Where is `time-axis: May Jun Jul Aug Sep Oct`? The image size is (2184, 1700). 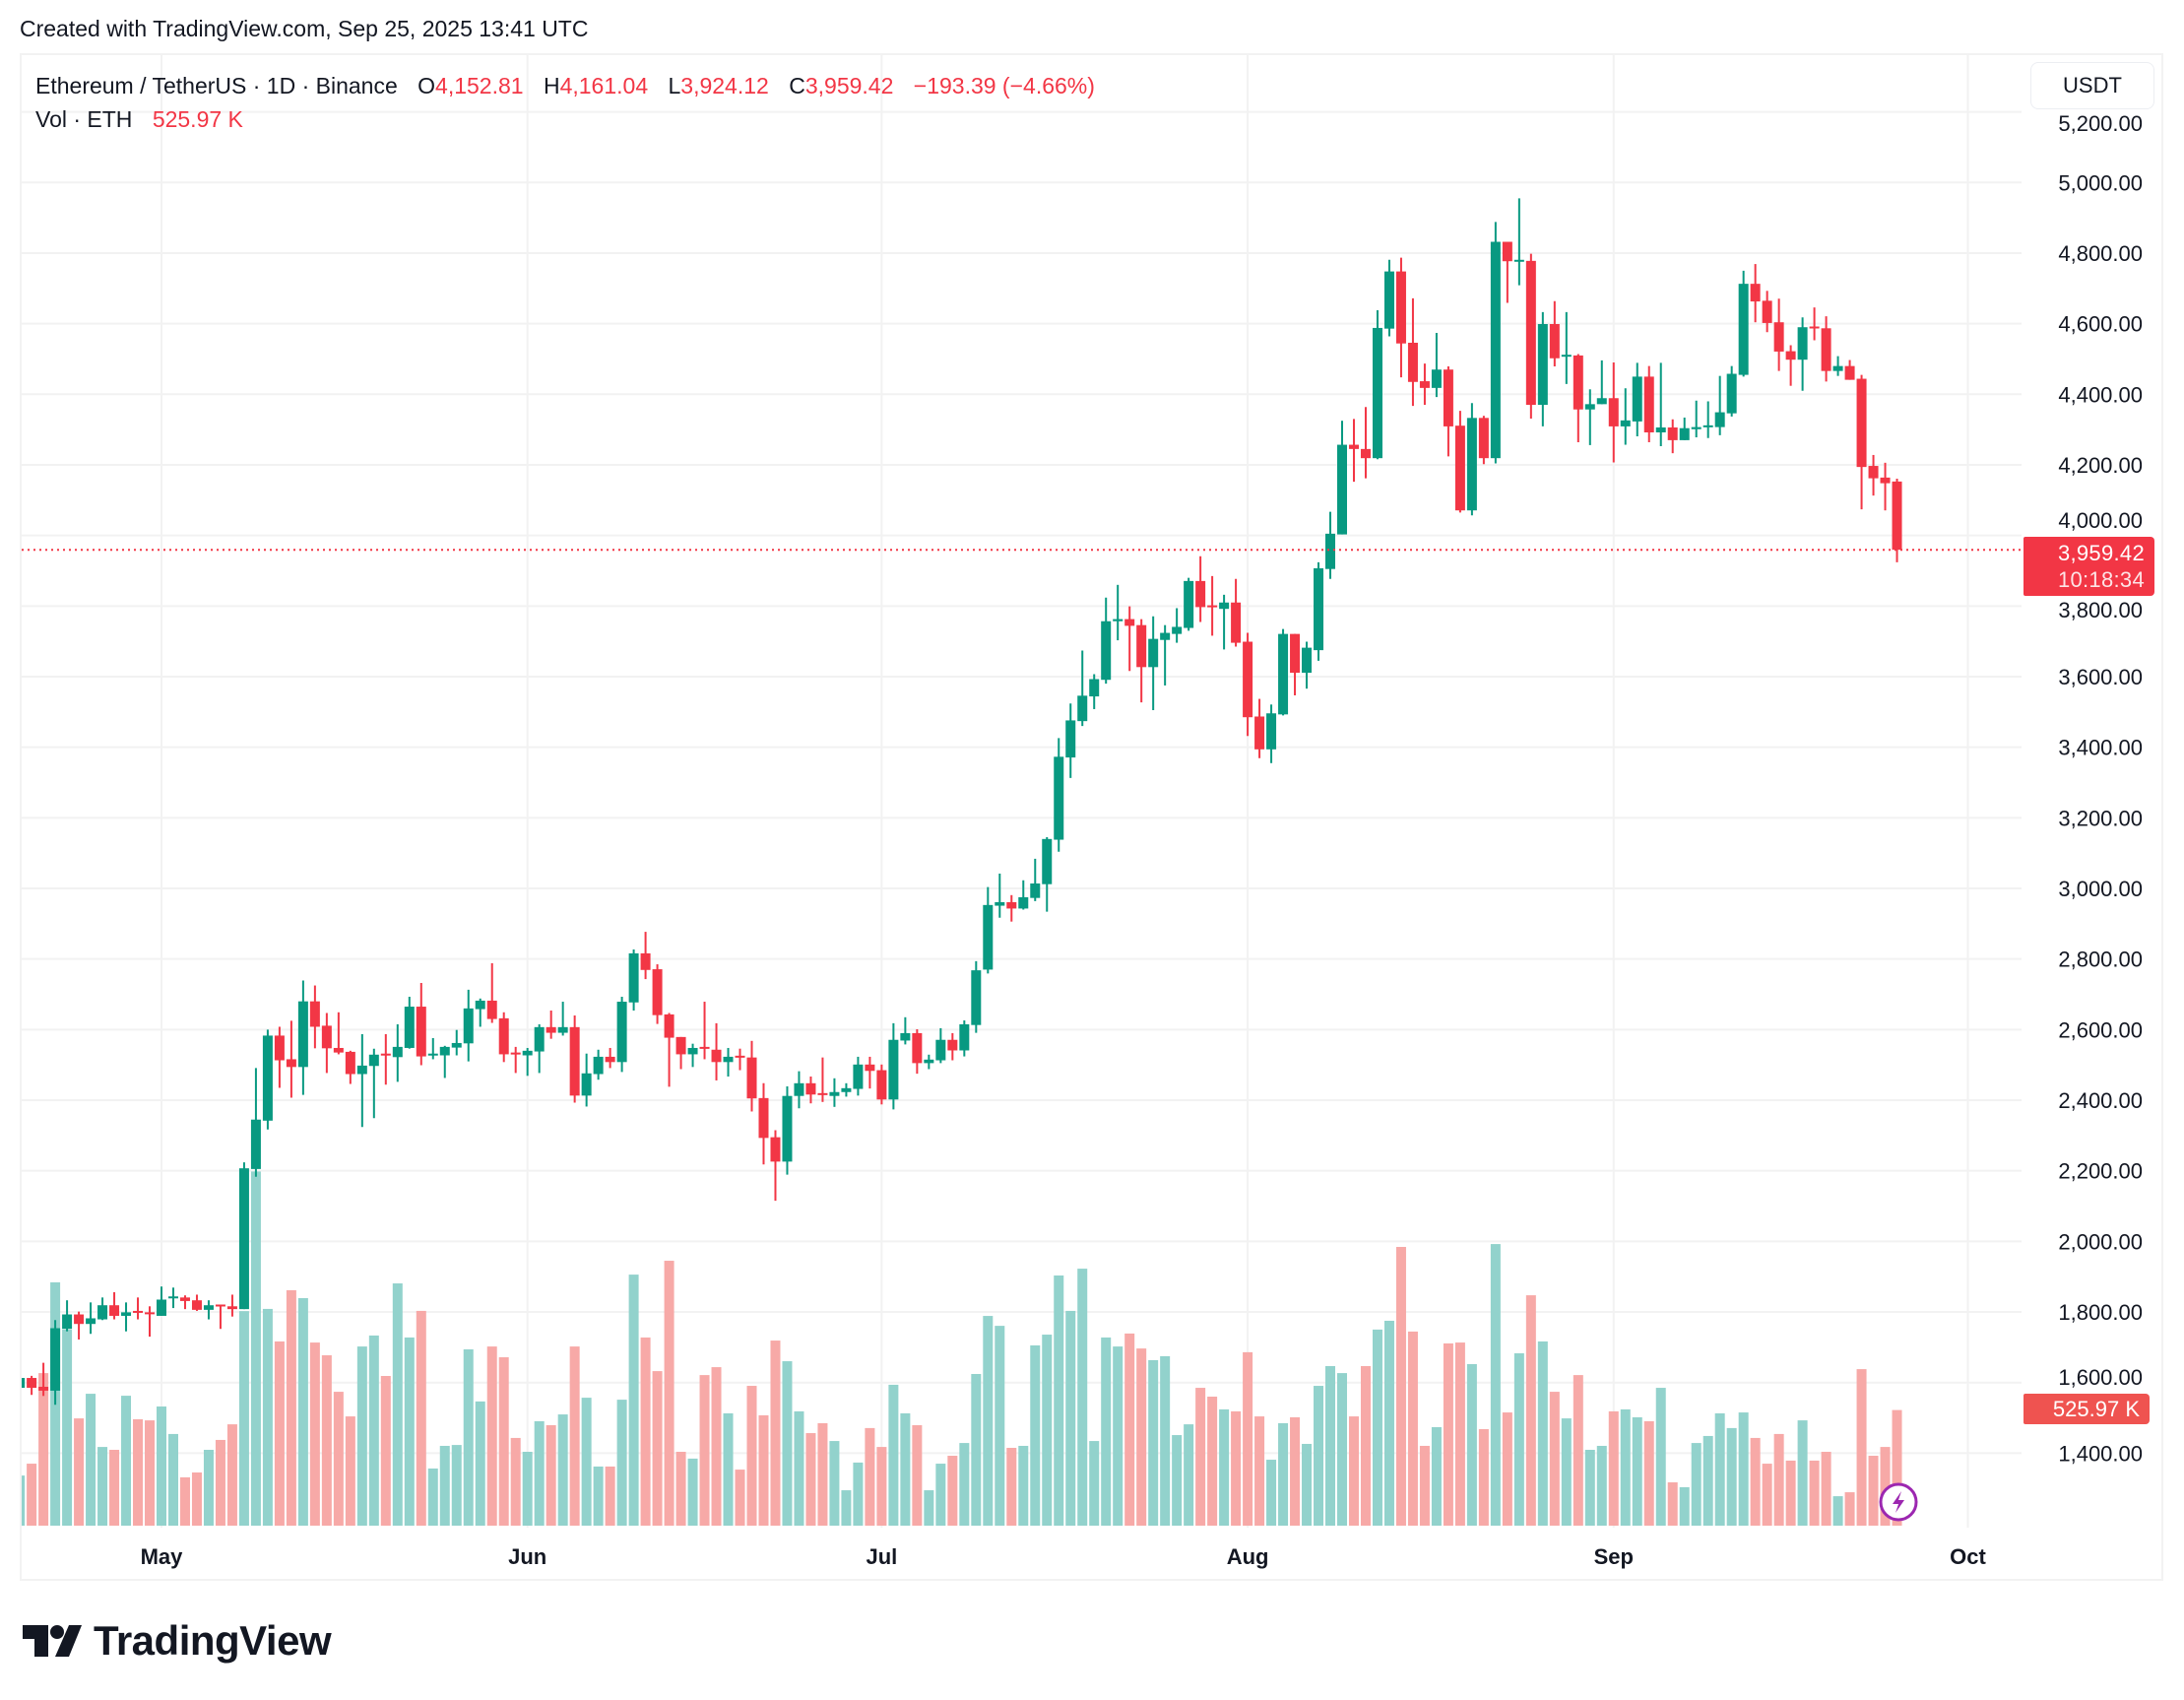 time-axis: May Jun Jul Aug Sep Oct is located at coordinates (1064, 1557).